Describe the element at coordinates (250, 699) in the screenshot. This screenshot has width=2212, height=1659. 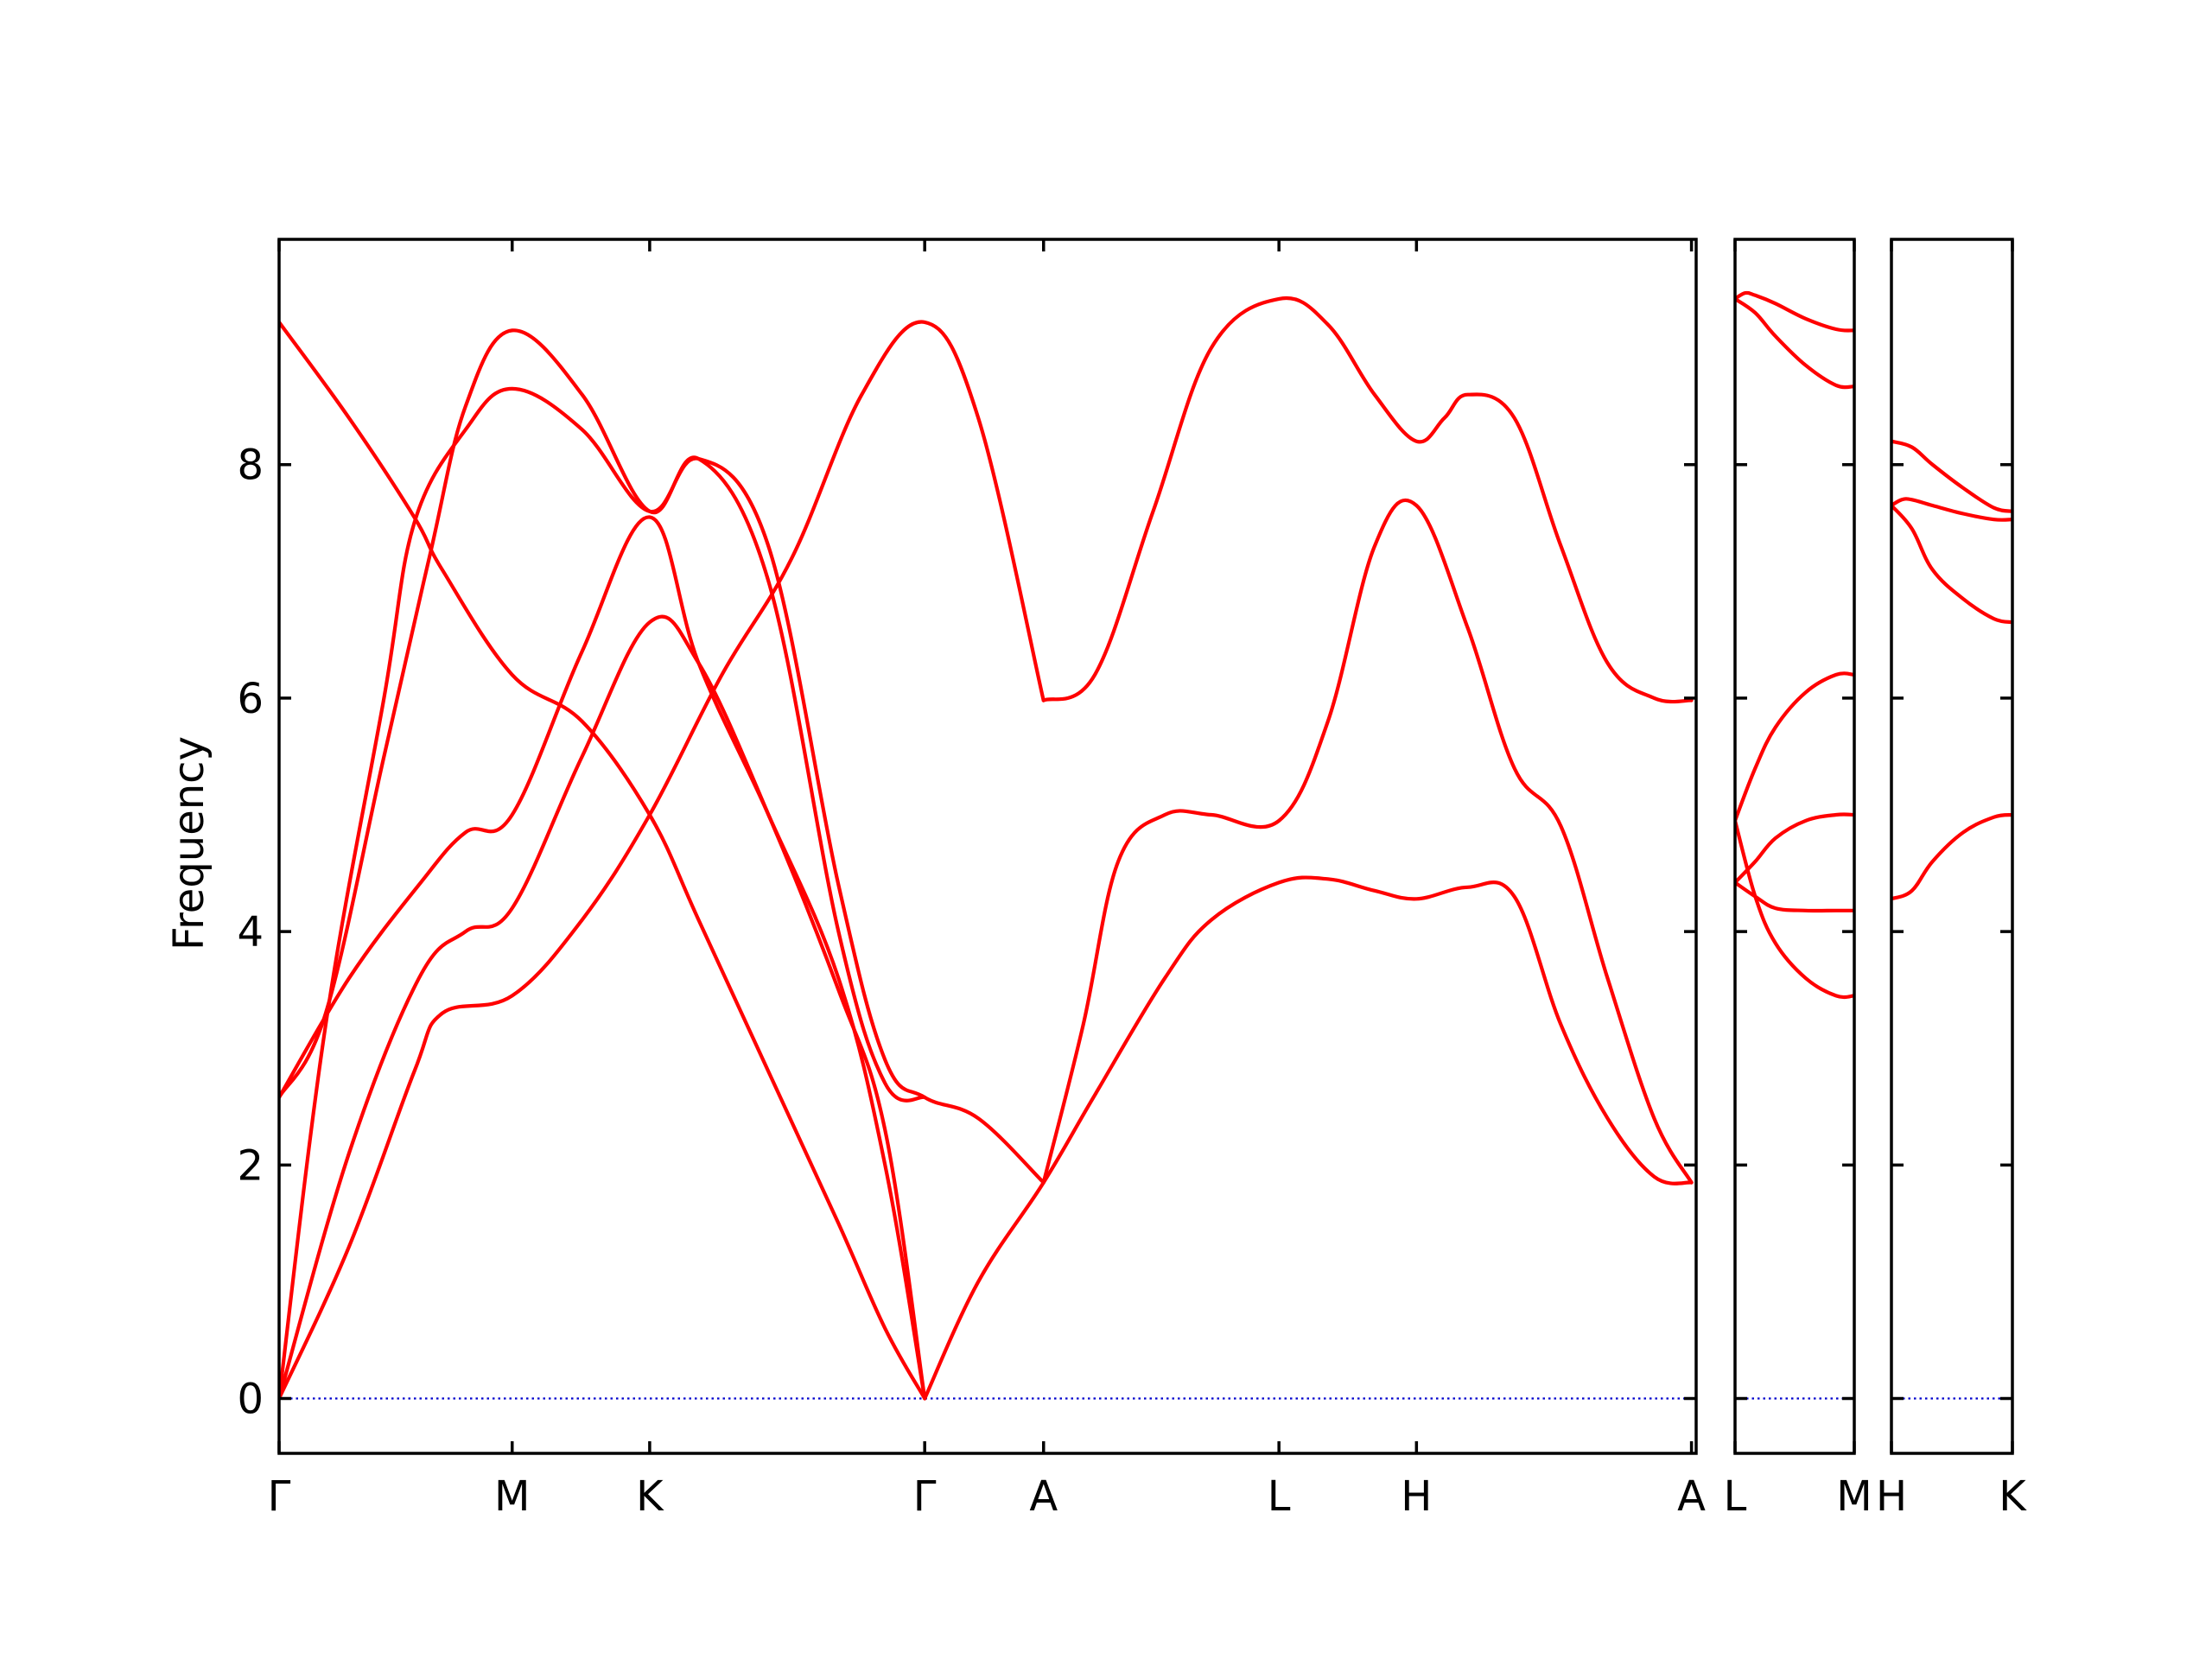
I see `y-tick-label: 6` at that location.